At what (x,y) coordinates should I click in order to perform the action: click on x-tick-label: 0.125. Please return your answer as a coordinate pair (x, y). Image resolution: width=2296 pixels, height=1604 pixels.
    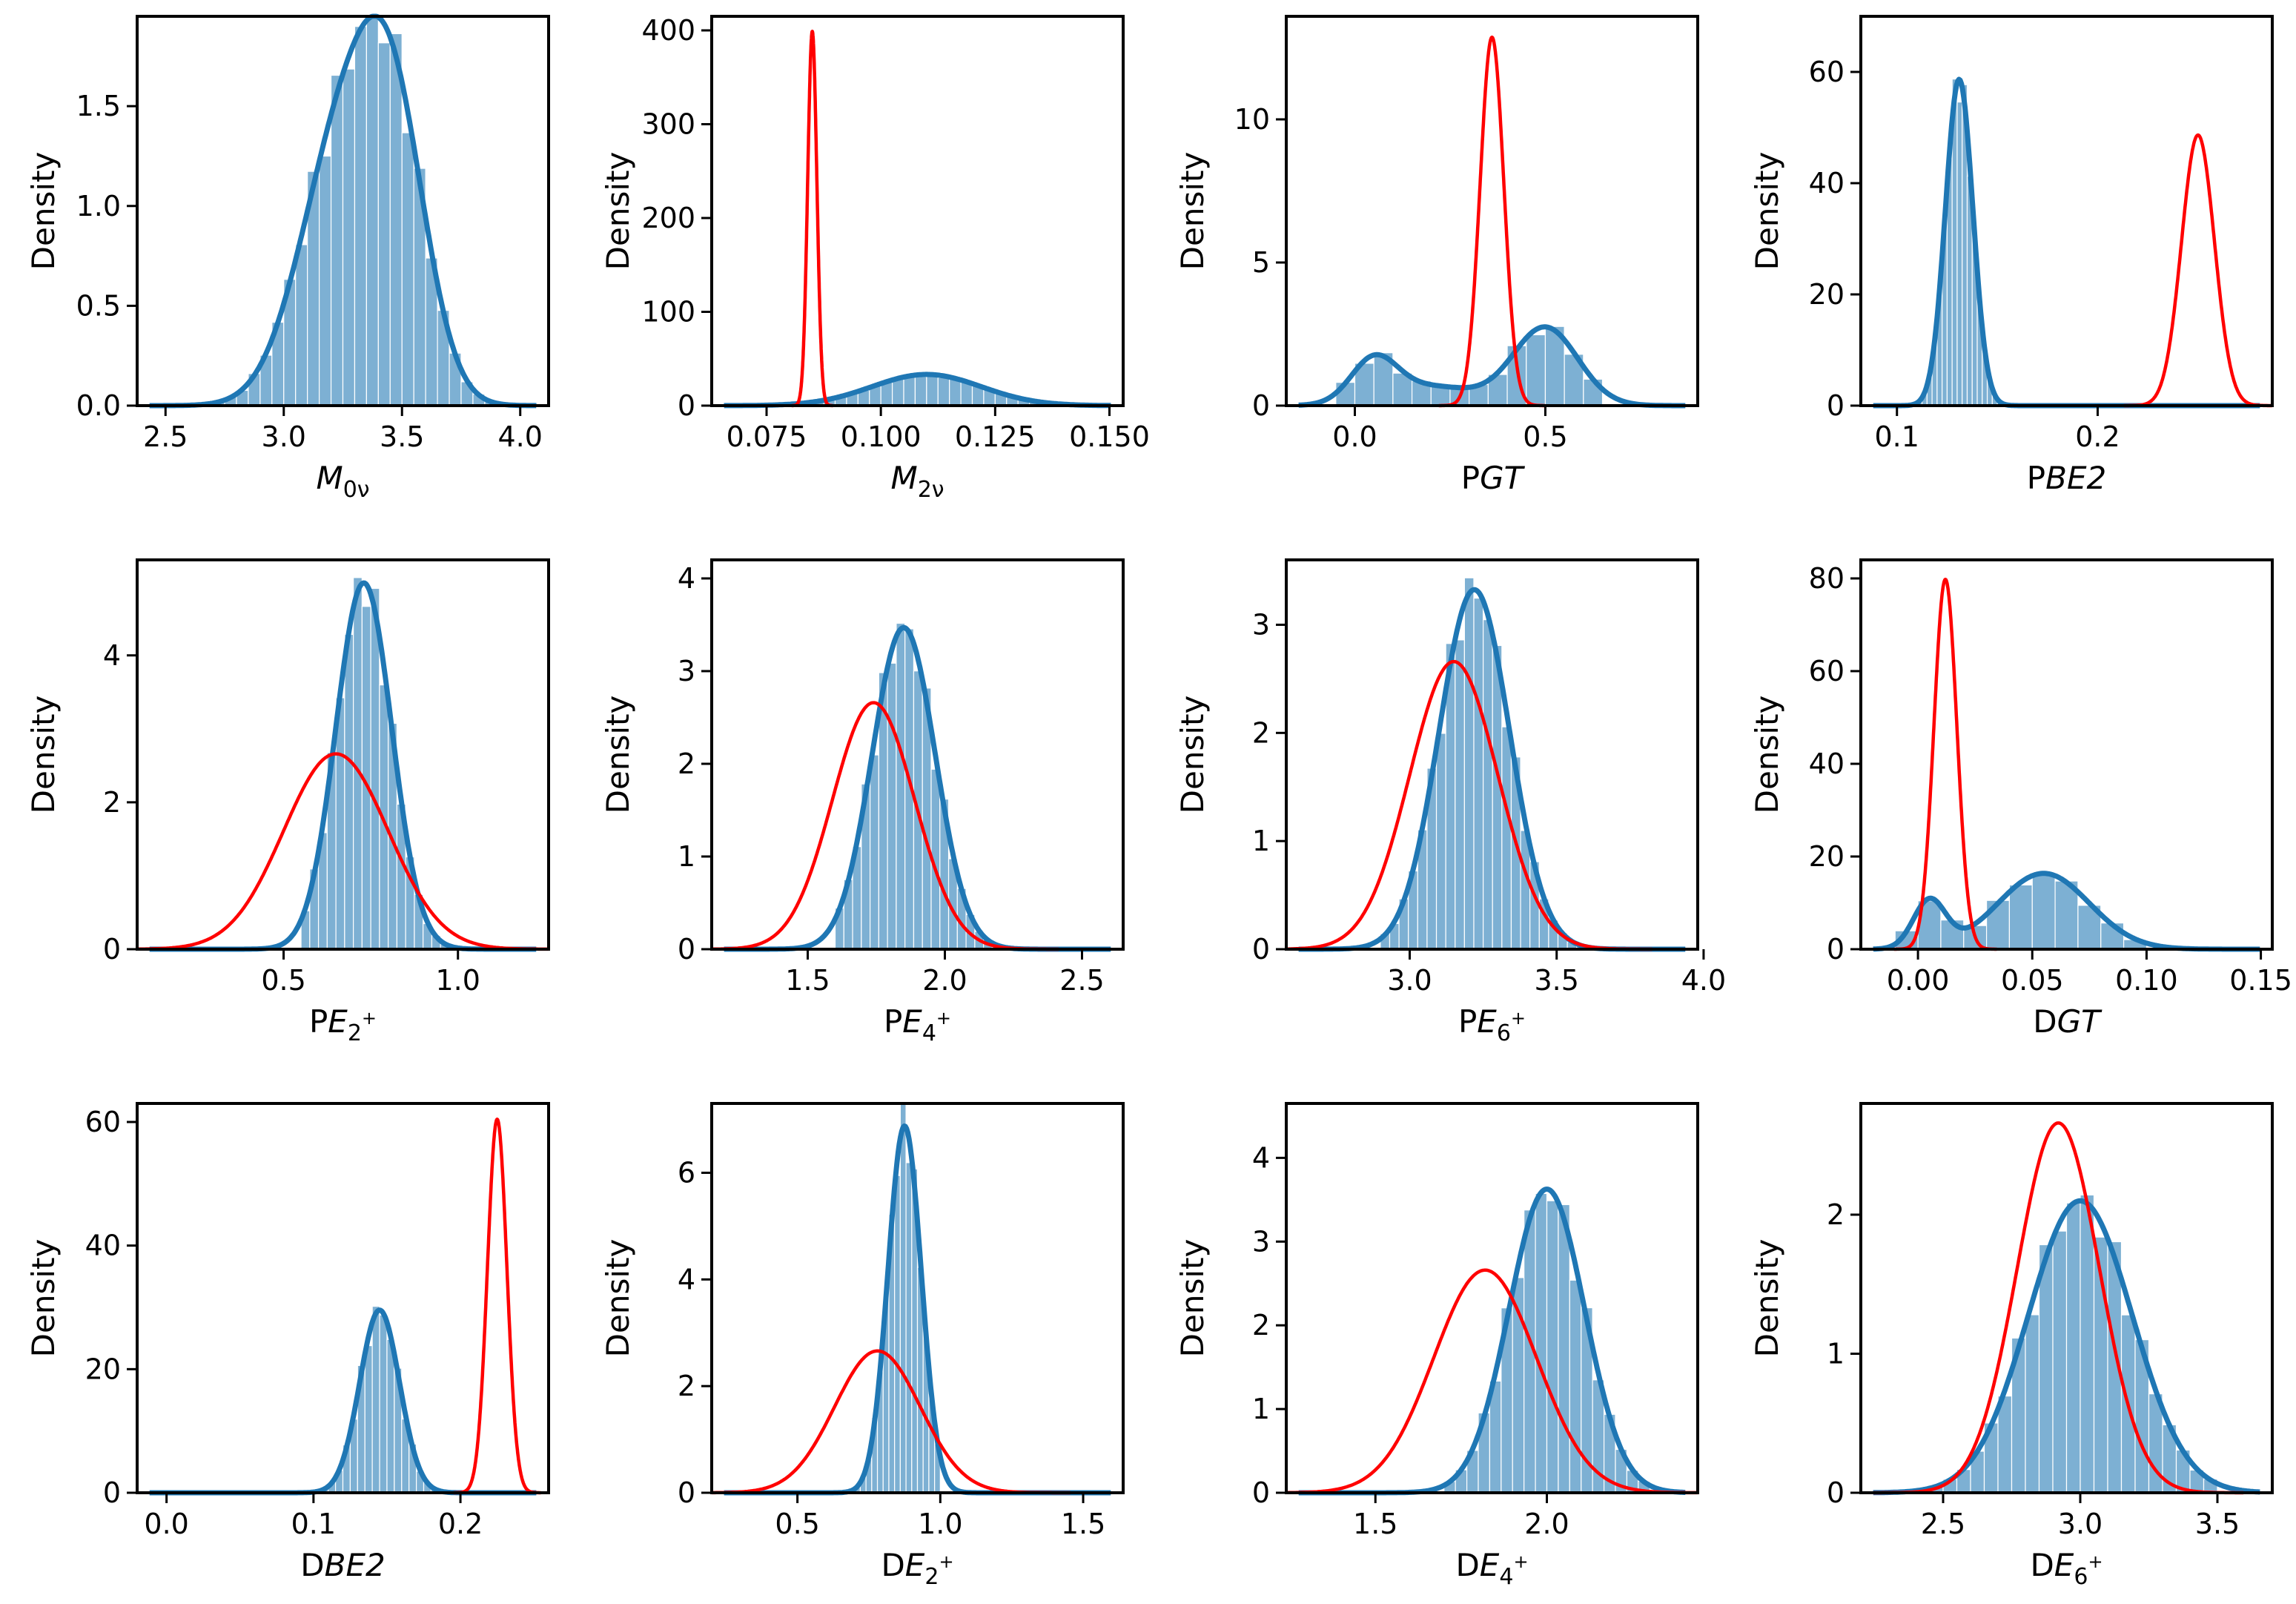
    Looking at the image, I should click on (996, 436).